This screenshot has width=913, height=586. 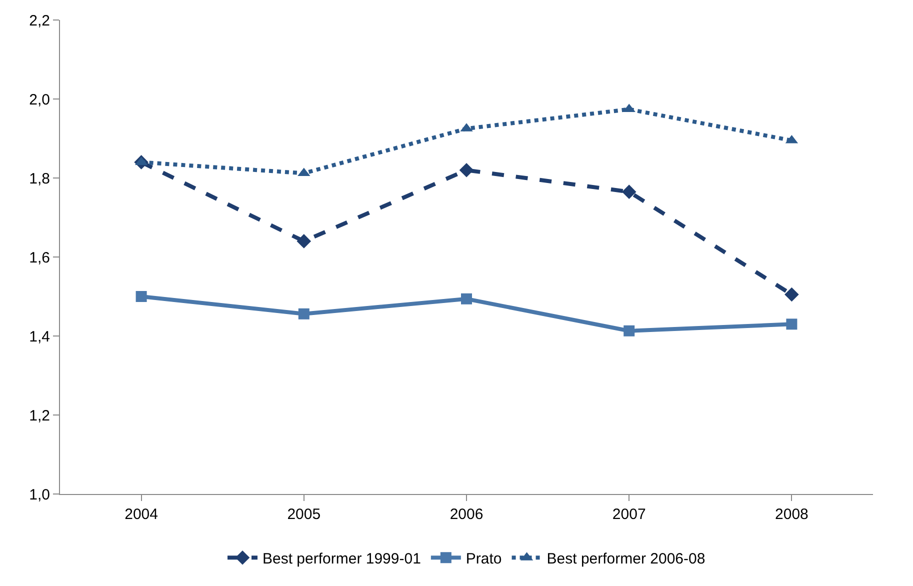 What do you see at coordinates (39, 495) in the screenshot?
I see `y-tick-label: 1,0` at bounding box center [39, 495].